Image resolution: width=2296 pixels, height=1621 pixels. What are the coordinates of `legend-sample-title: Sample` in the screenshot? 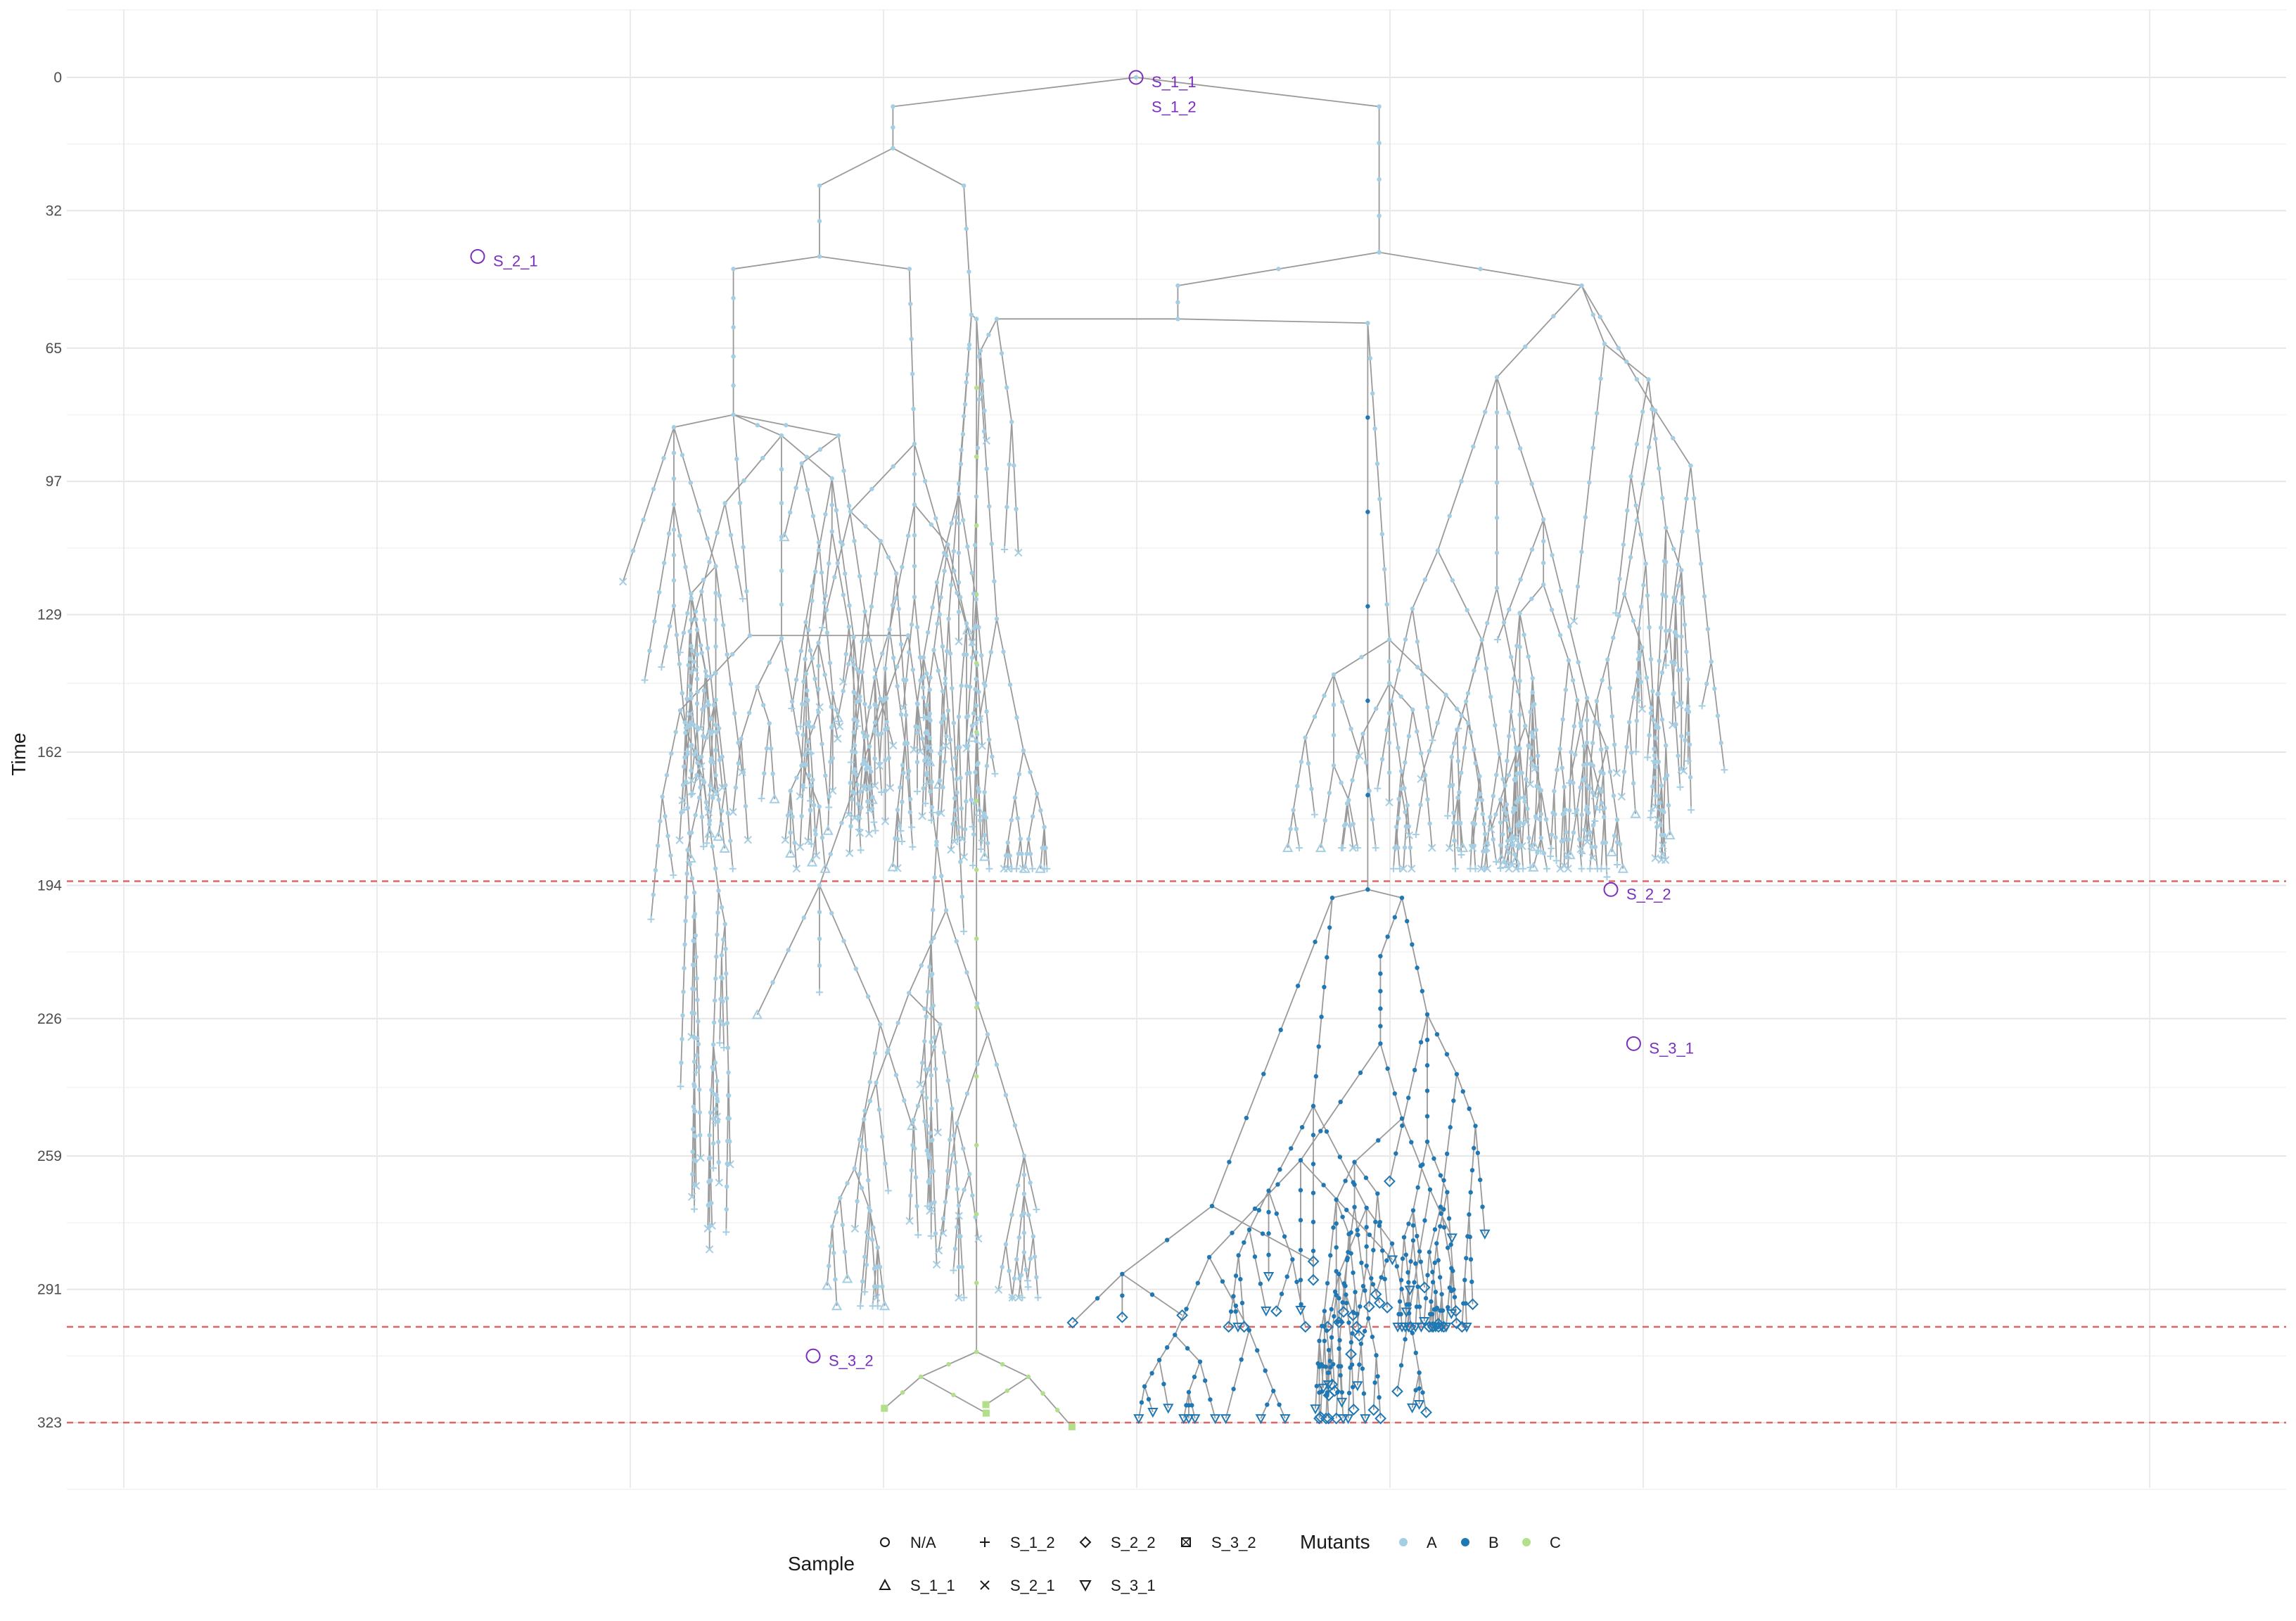 It's located at (822, 1564).